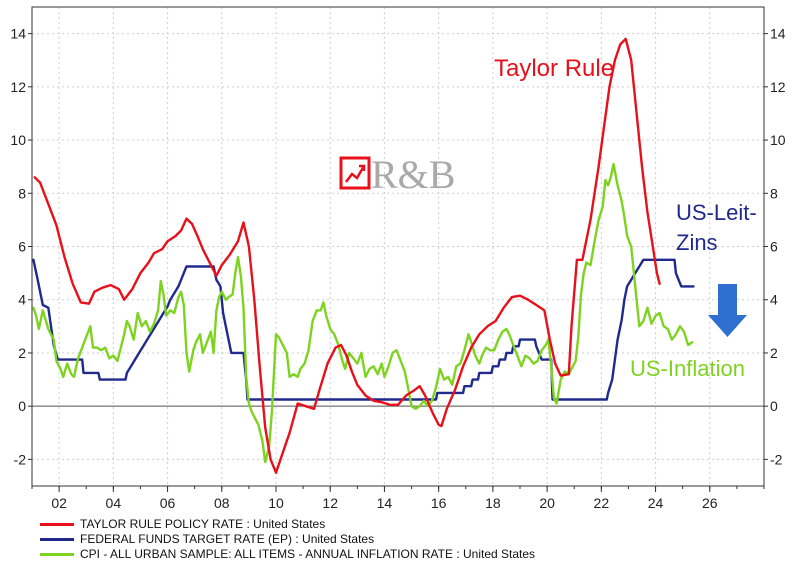 This screenshot has width=800, height=568. Describe the element at coordinates (554, 68) in the screenshot. I see `annotation-taylor-rule: Taylor Rule` at that location.